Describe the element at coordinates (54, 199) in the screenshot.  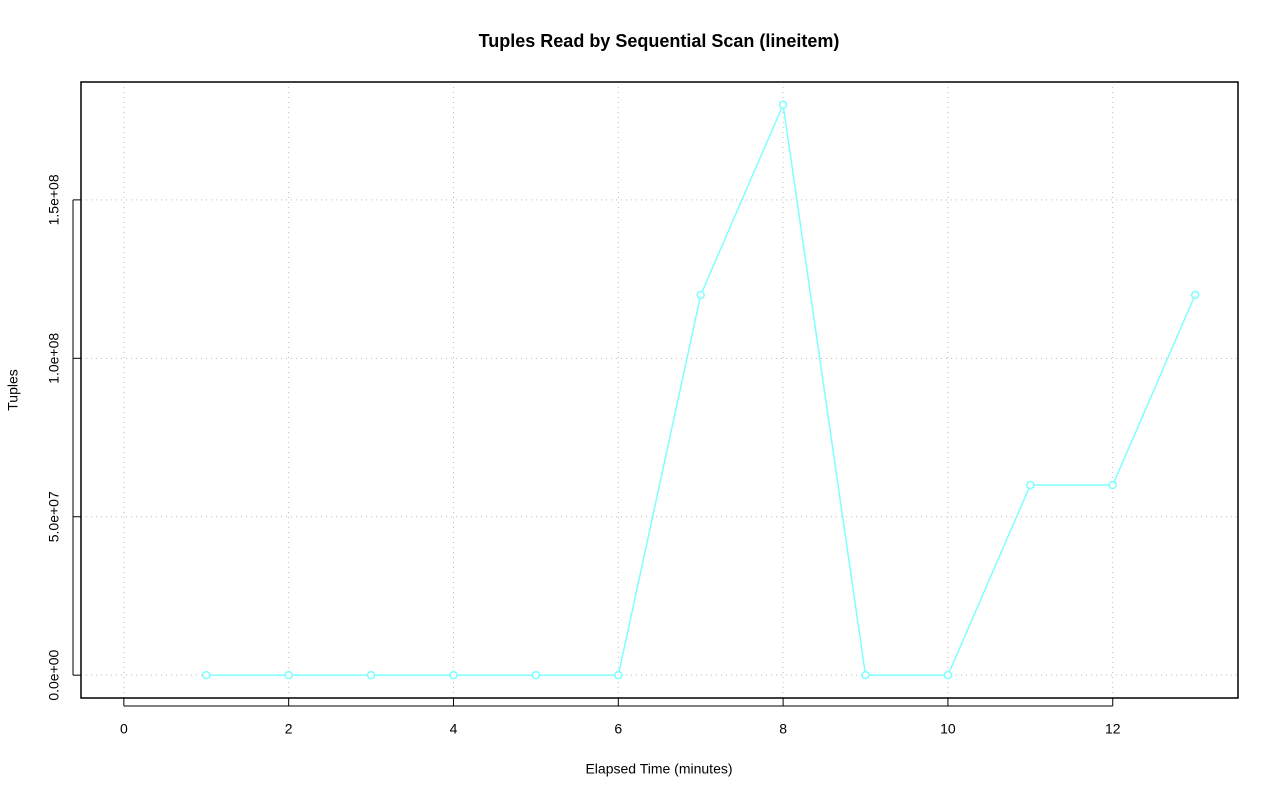
I see `y-tick-label: 1.5e+08` at that location.